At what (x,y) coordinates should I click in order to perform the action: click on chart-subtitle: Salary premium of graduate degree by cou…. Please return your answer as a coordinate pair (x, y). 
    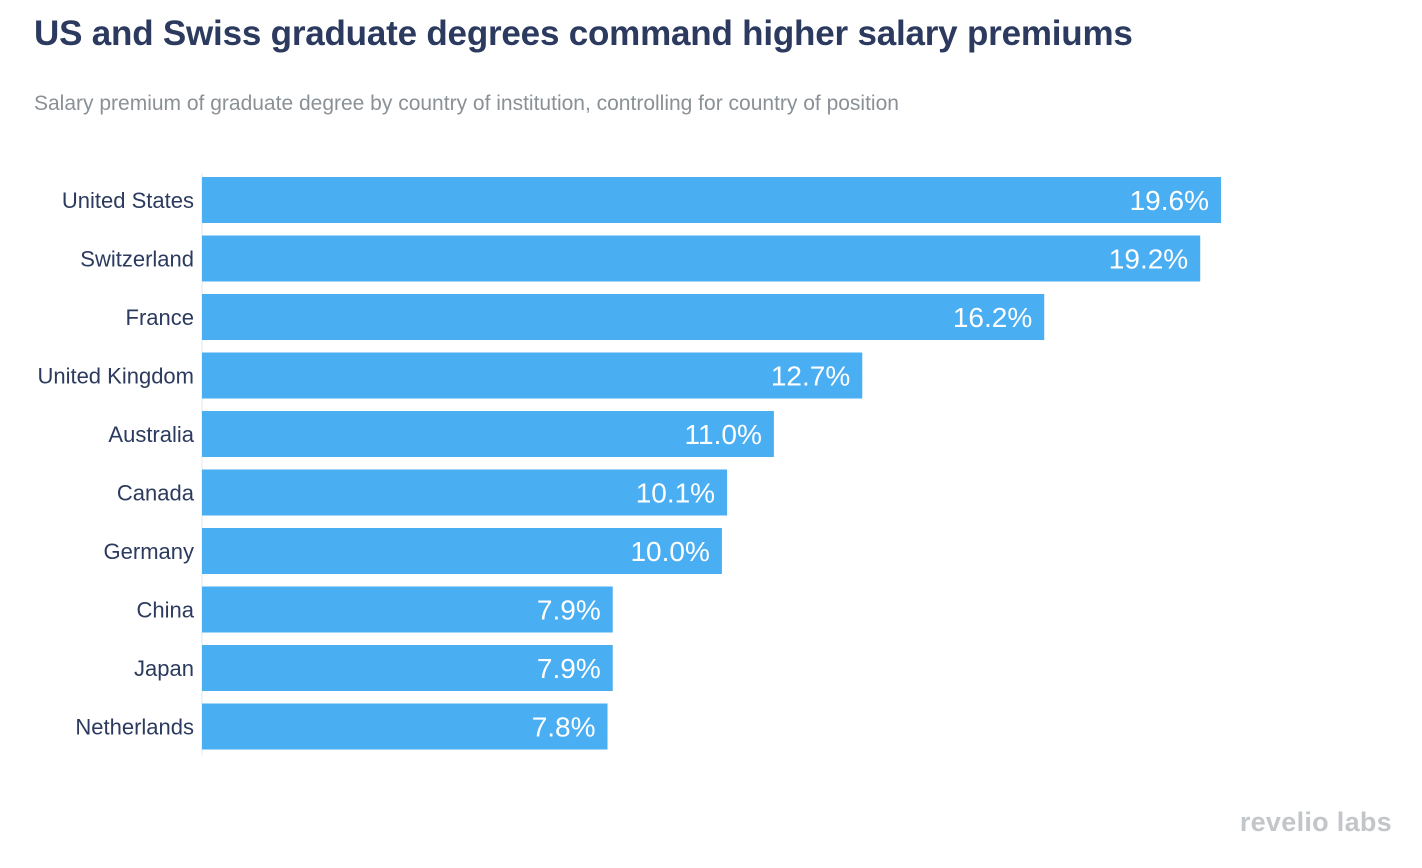
    Looking at the image, I should click on (466, 103).